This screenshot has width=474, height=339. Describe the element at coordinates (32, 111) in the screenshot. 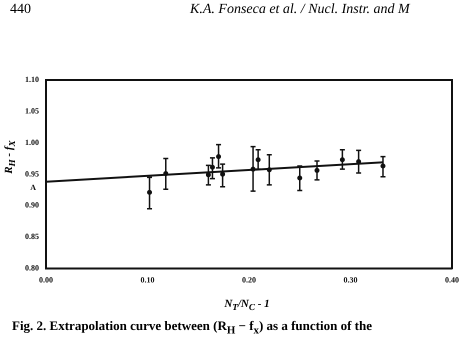

I see `y-tick-label: 1.05` at that location.